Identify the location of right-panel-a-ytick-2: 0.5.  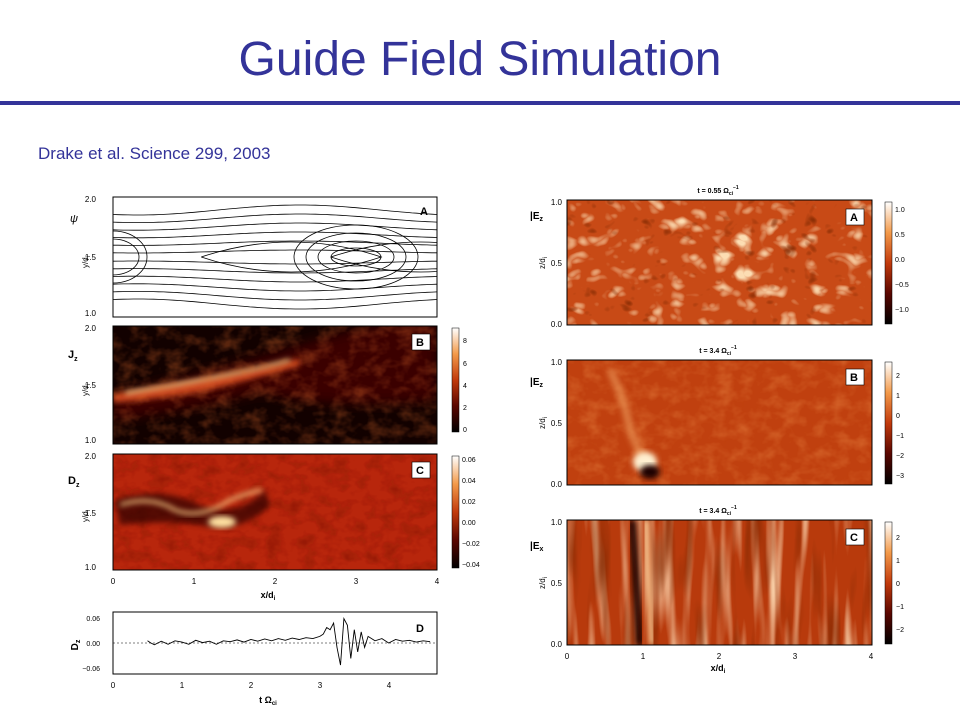
(557, 263).